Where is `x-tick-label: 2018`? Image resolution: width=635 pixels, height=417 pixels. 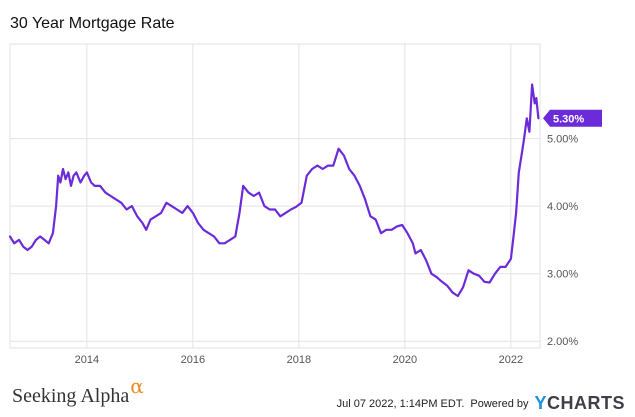
x-tick-label: 2018 is located at coordinates (299, 360).